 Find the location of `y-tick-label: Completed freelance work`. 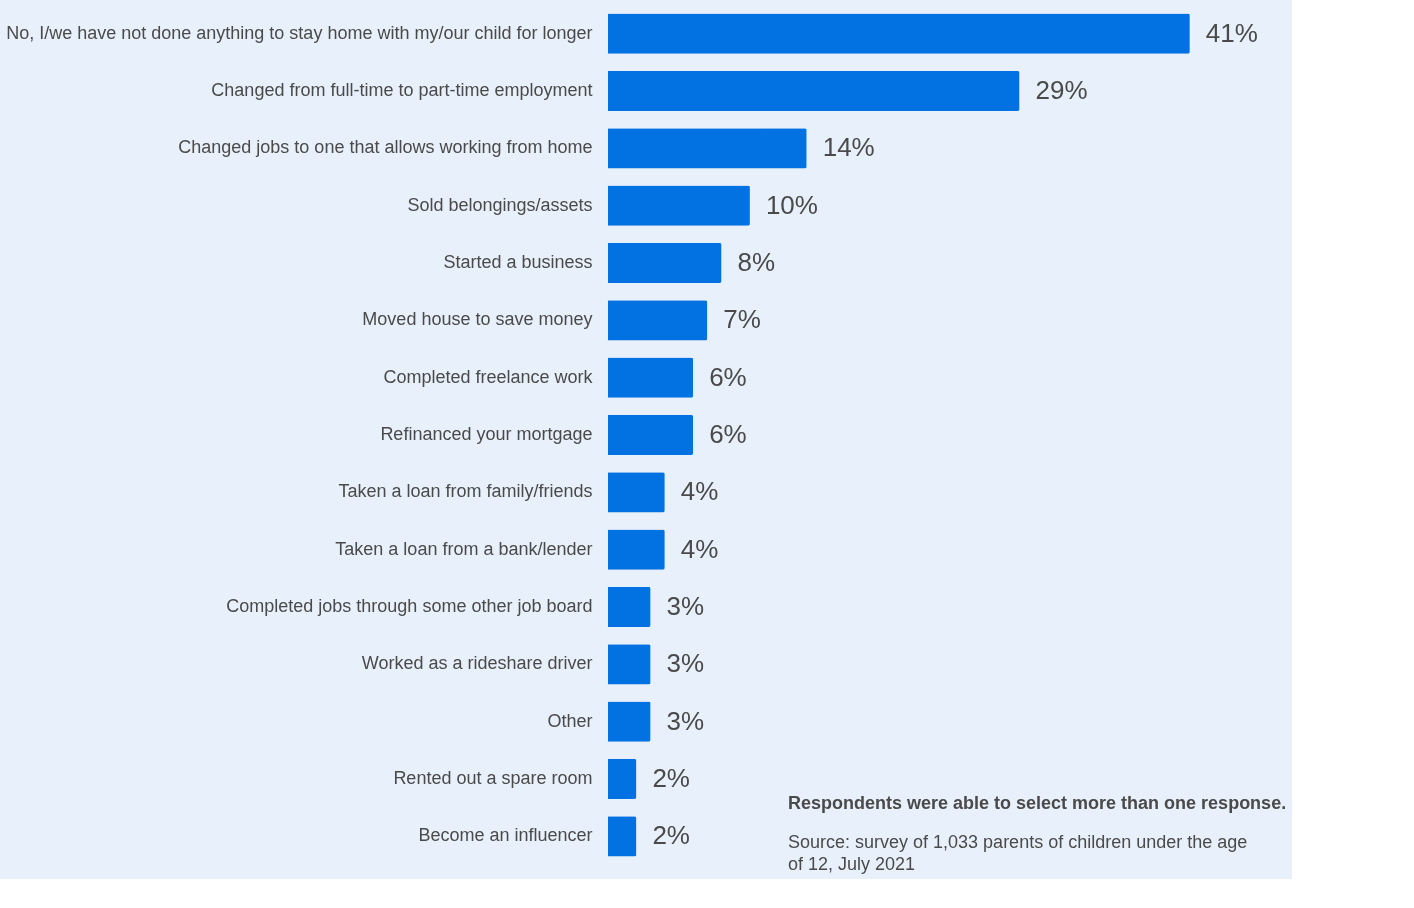

y-tick-label: Completed freelance work is located at coordinates (488, 376).